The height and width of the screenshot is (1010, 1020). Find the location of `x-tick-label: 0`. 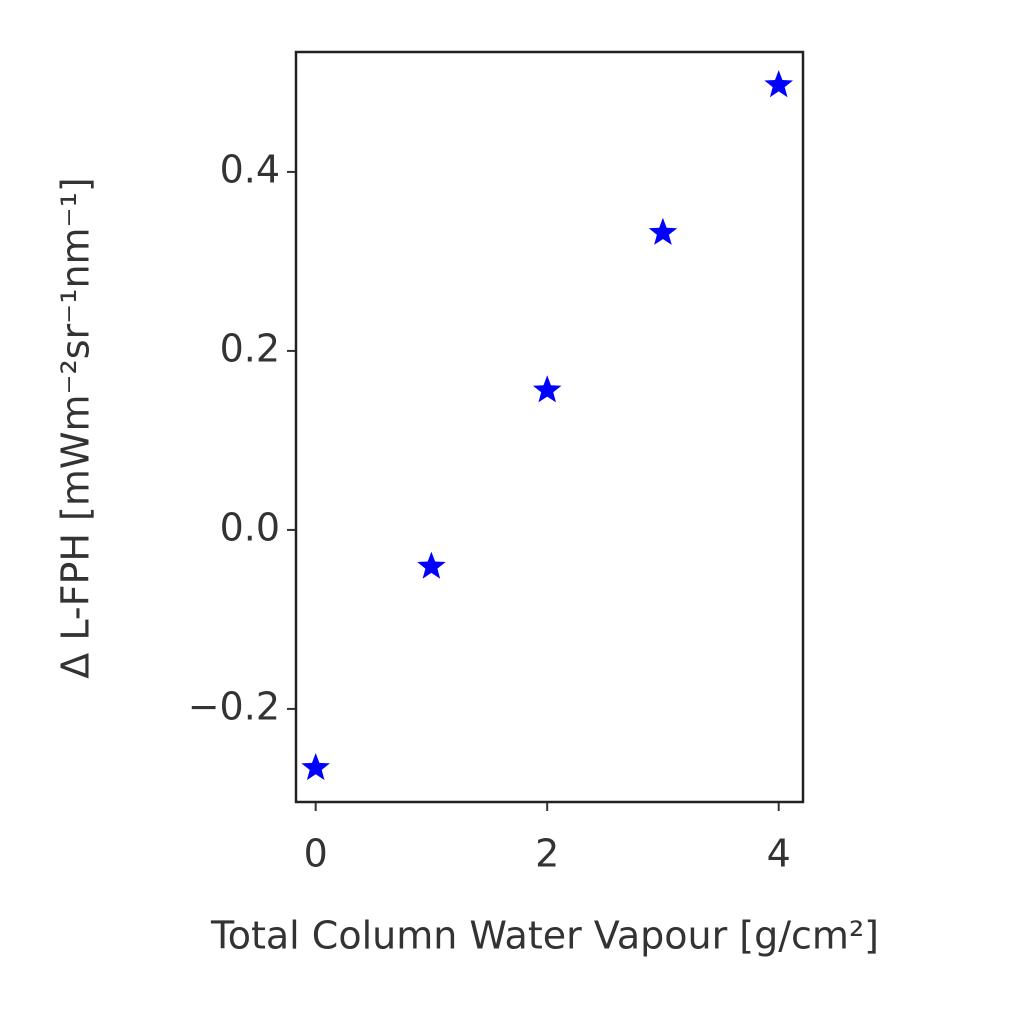

x-tick-label: 0 is located at coordinates (316, 854).